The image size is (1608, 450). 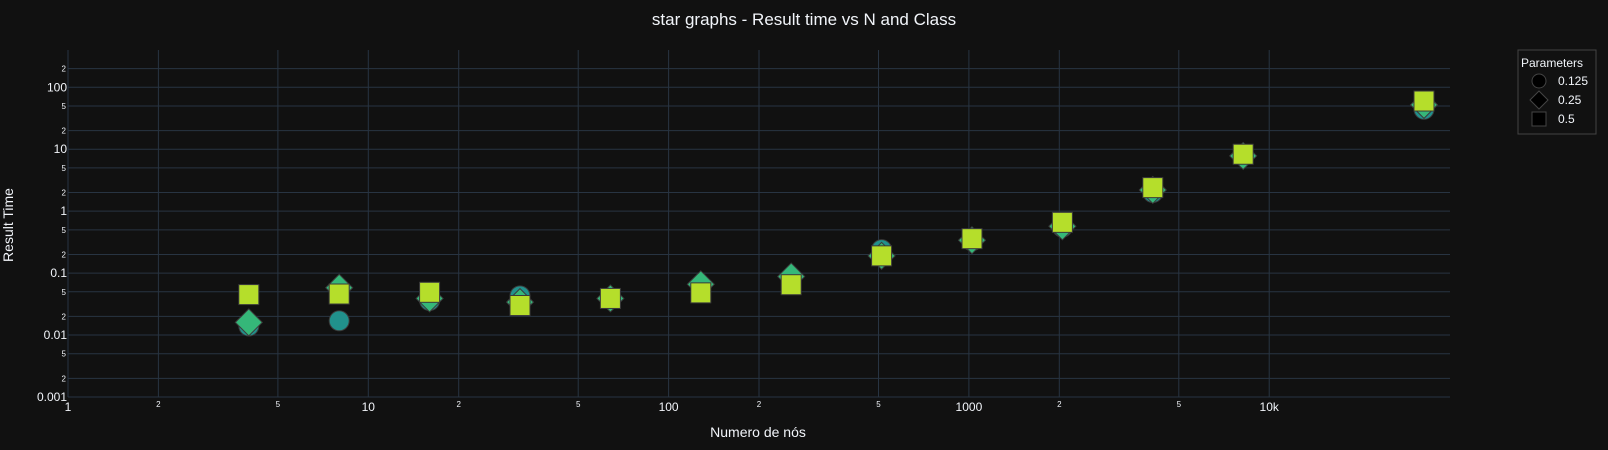 I want to click on legend-label: 0.25, so click(x=1570, y=100).